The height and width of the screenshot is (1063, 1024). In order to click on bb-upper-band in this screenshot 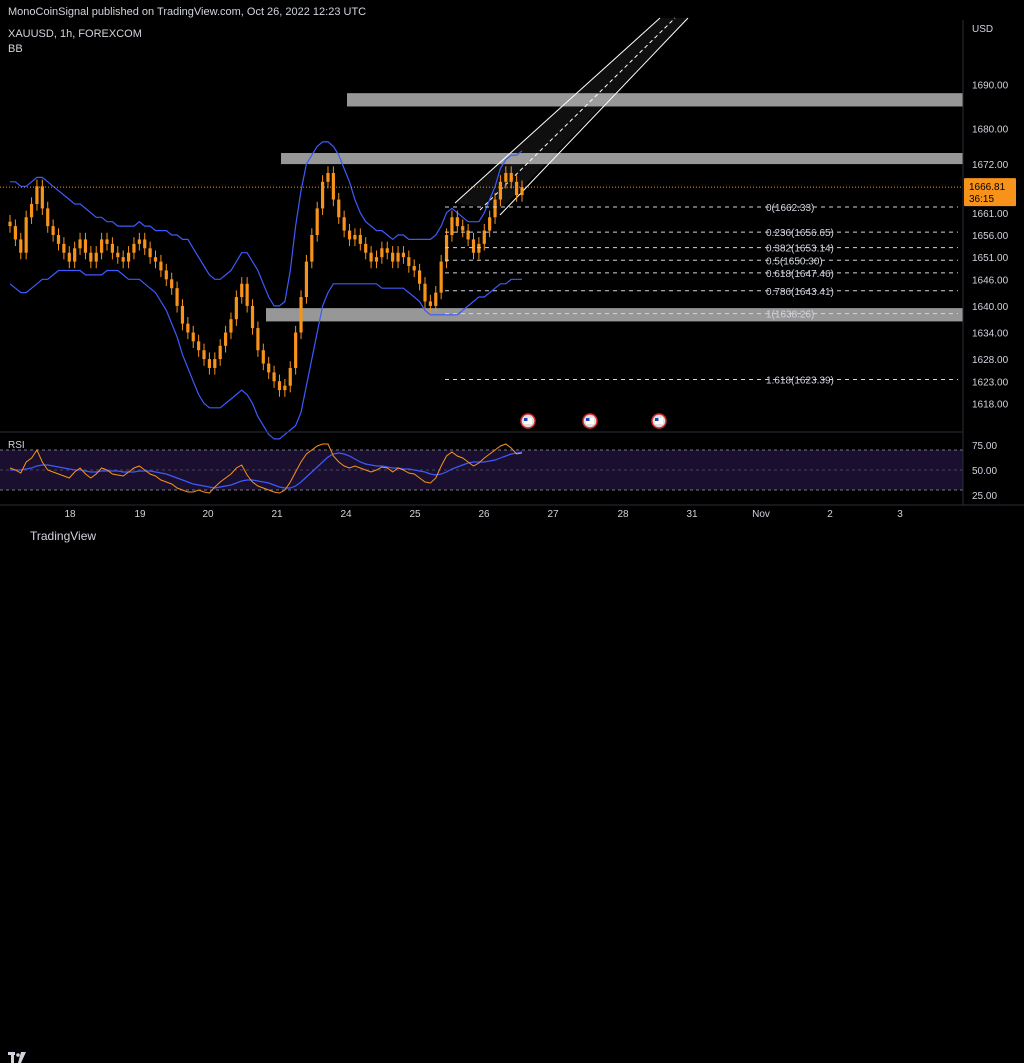, I will do `click(266, 224)`.